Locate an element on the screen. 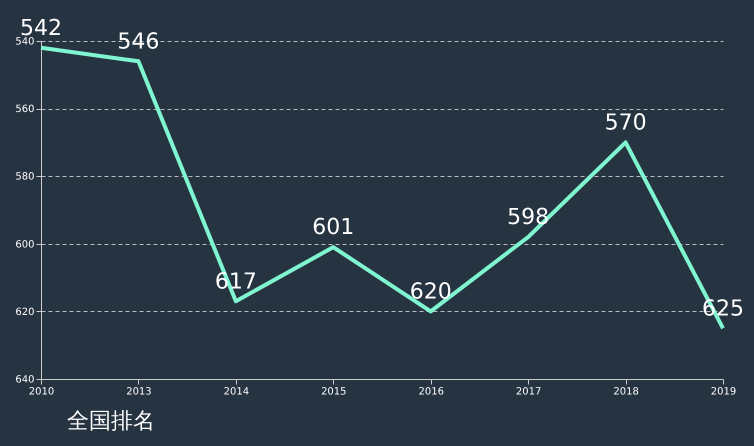 The width and height of the screenshot is (754, 446). x-tick-label: 2013 is located at coordinates (139, 392).